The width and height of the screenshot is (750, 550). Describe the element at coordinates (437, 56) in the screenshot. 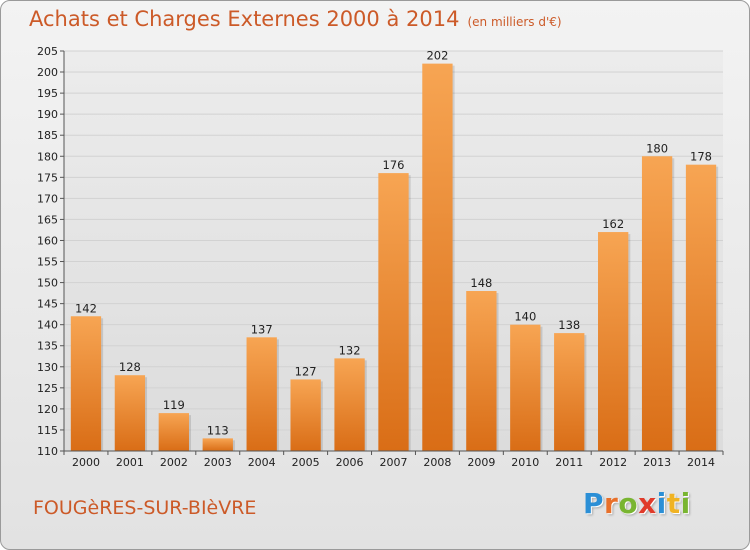

I see `value-label: 202` at that location.